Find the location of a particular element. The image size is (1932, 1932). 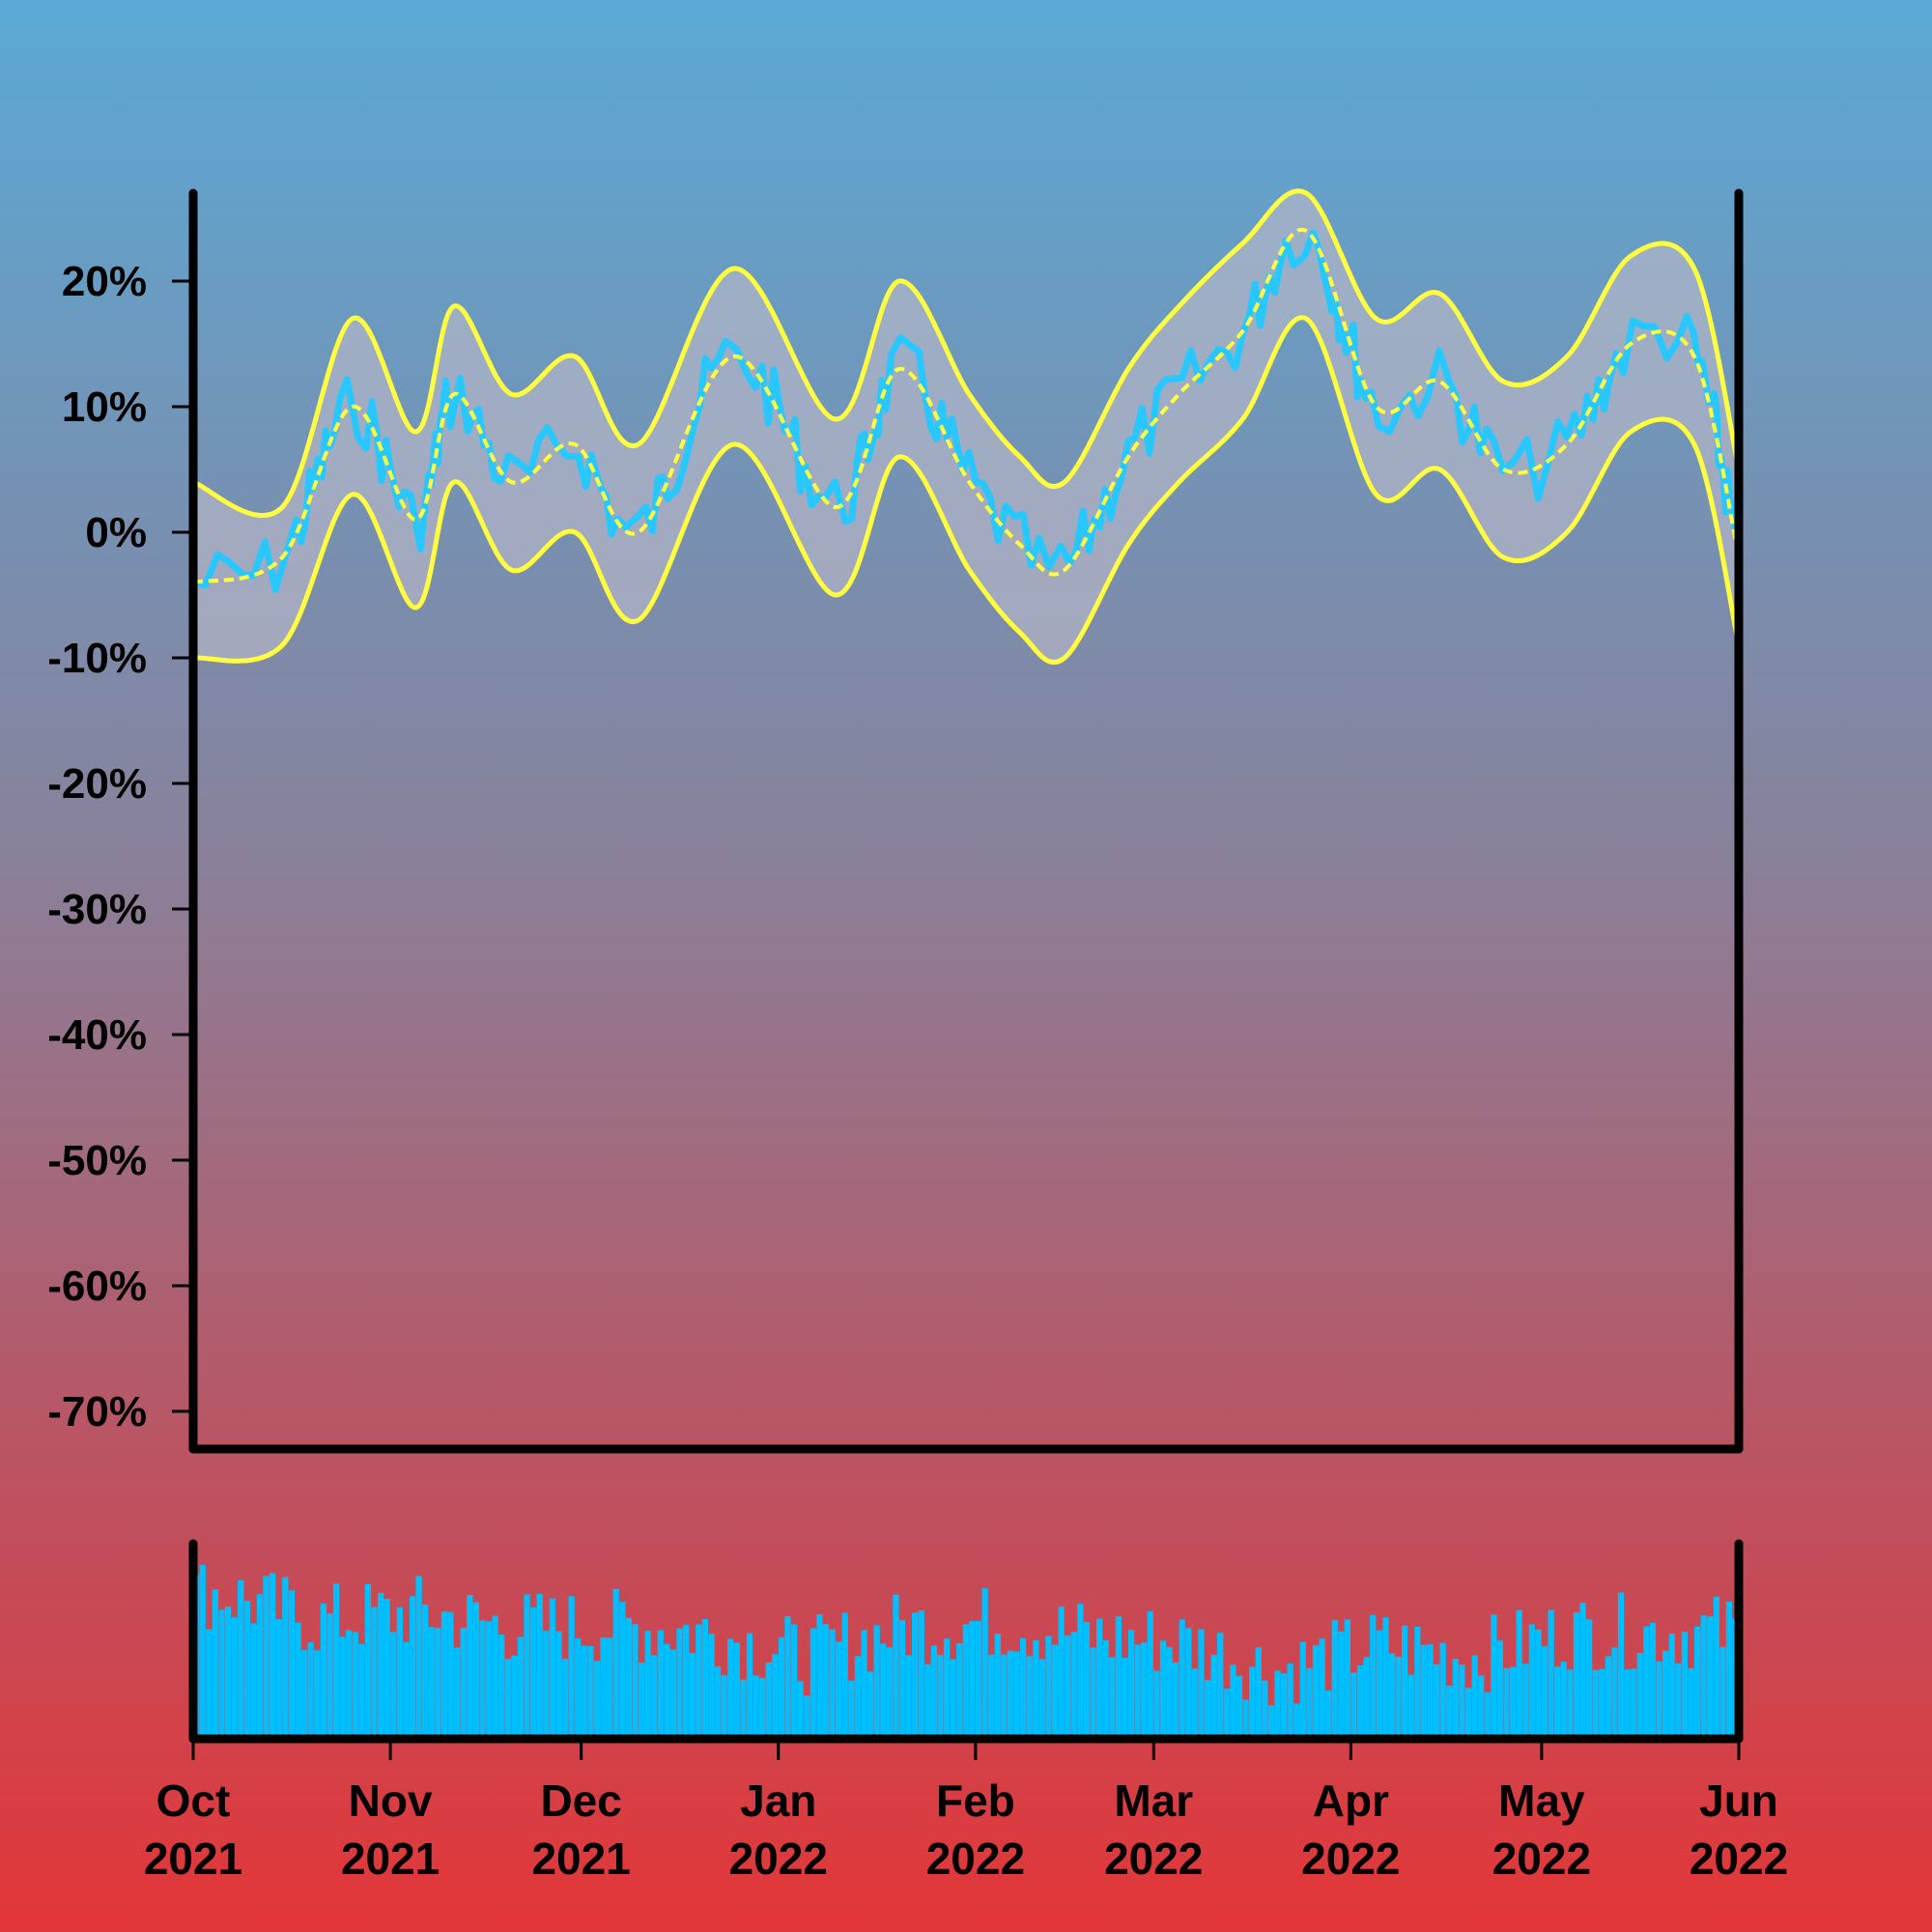

y-tick-label: -50% is located at coordinates (97, 1160).